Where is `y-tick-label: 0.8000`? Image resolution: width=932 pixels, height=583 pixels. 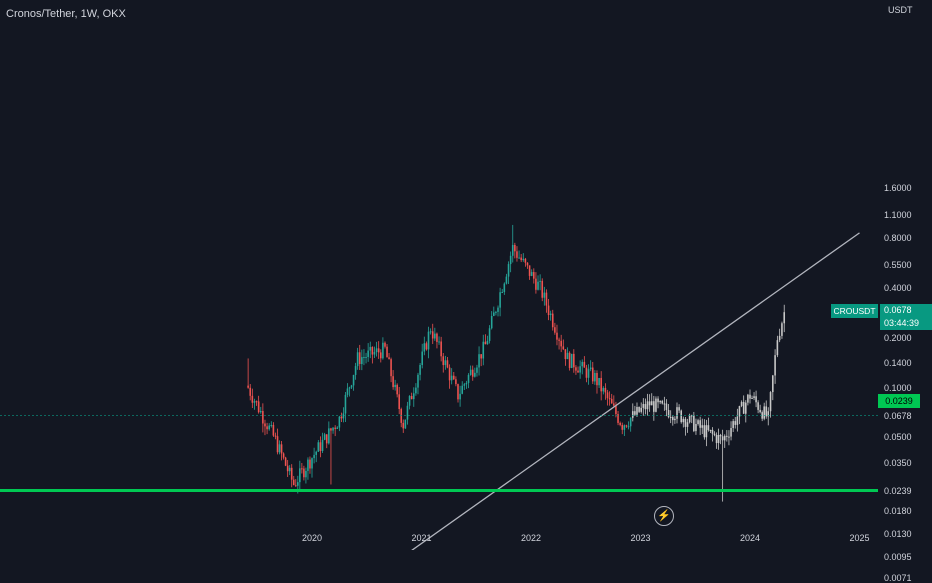
y-tick-label: 0.8000 is located at coordinates (898, 238).